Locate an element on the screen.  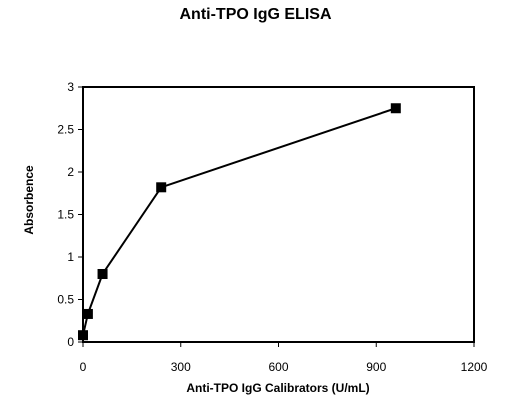
x-tick-label: 900 is located at coordinates (376, 367).